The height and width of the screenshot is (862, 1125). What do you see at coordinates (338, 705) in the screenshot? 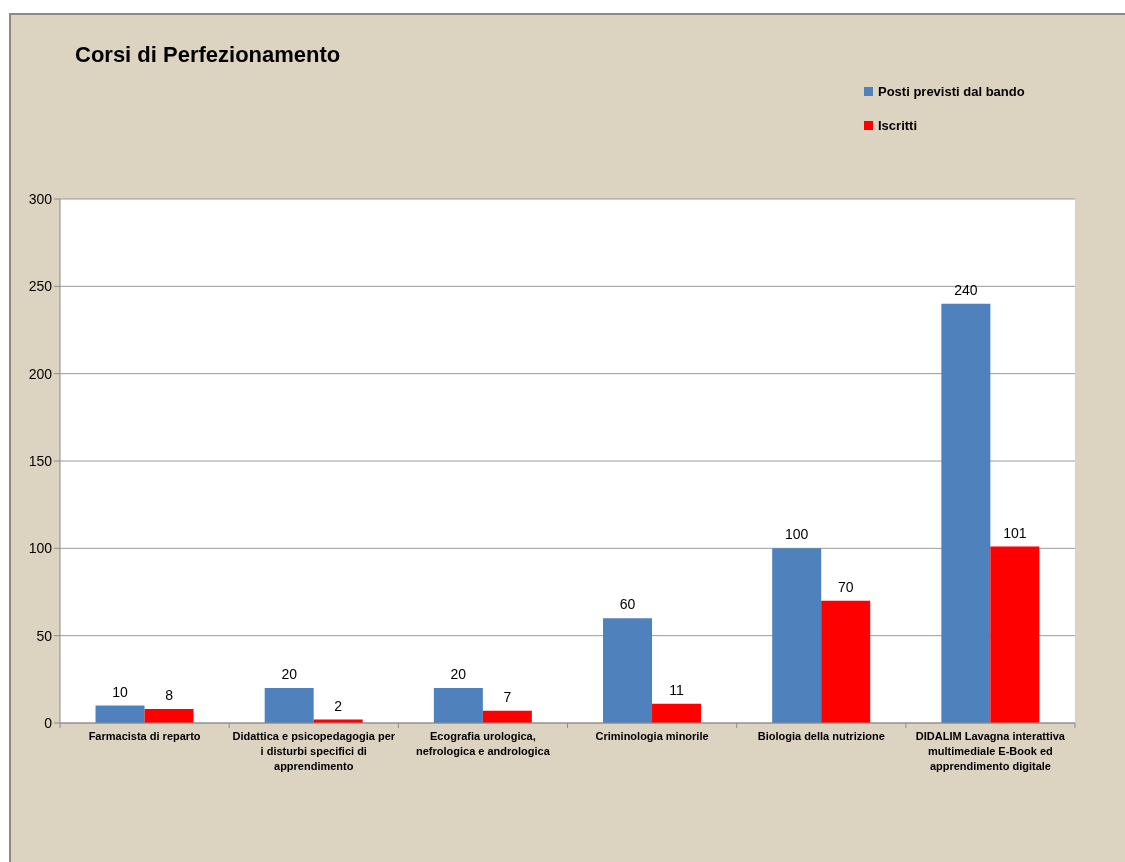
I see `data-label: 2` at bounding box center [338, 705].